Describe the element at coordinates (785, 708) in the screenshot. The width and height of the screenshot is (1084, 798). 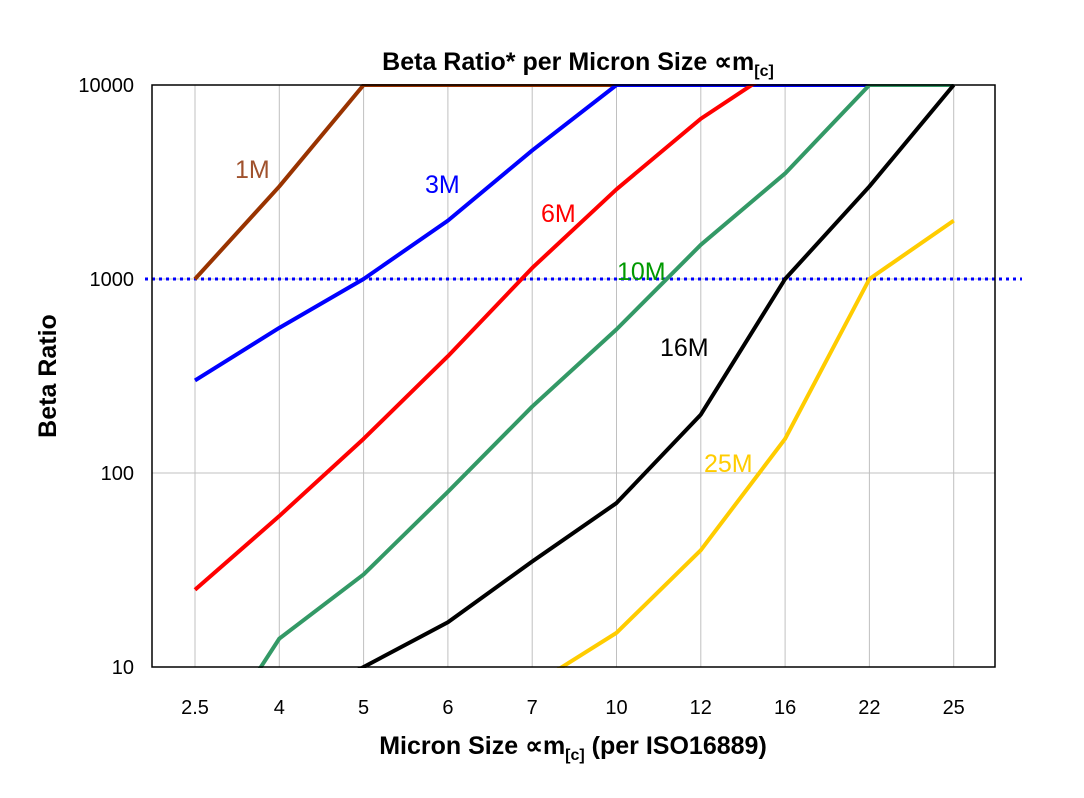
I see `x-tick-label: 16` at that location.